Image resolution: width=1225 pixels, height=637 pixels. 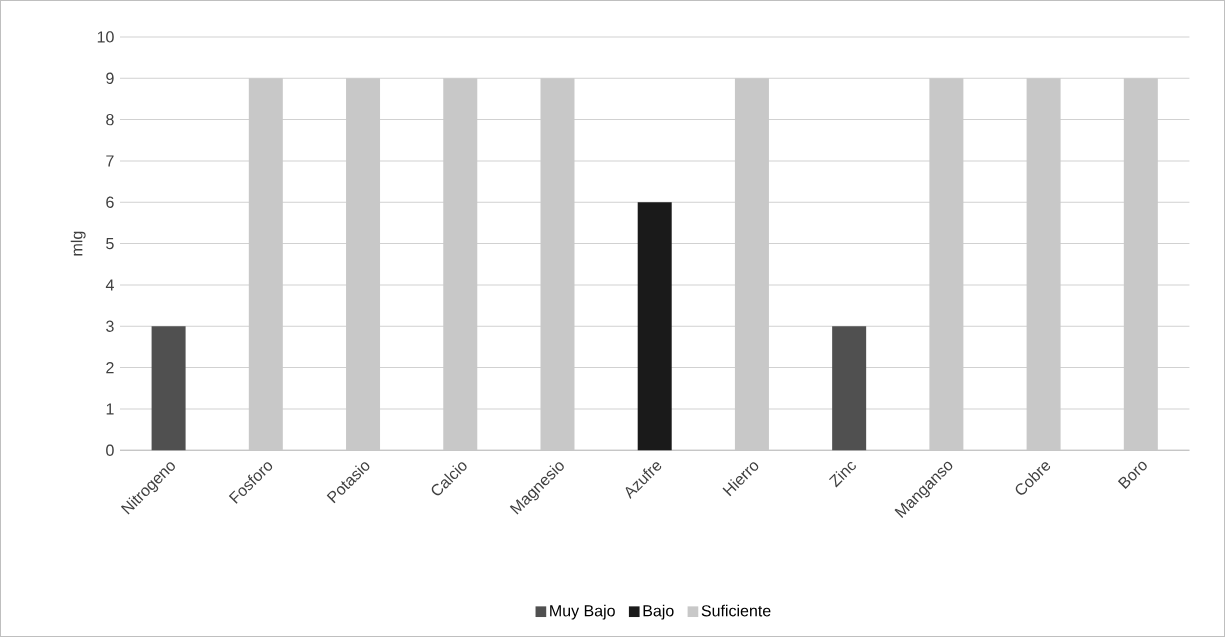 I want to click on y-tick-label: 8, so click(x=110, y=119).